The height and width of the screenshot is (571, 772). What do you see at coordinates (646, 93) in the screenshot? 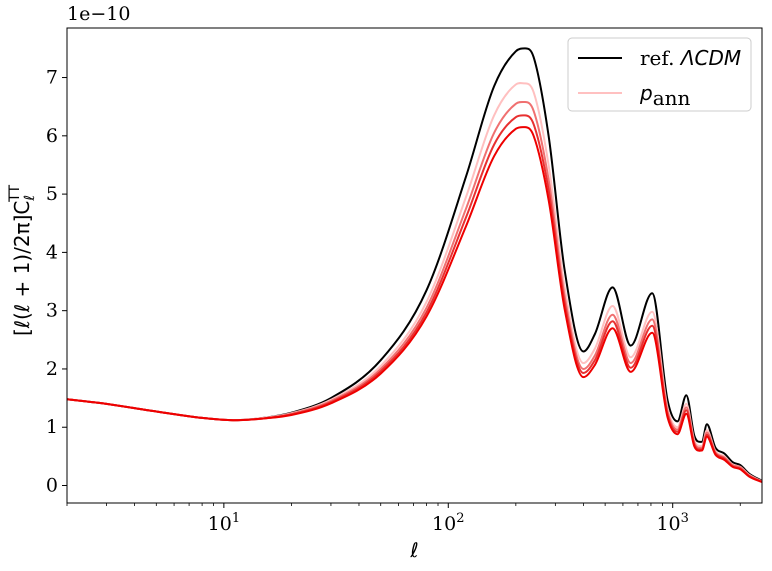
I see `legend-label-pann-math: p` at bounding box center [646, 93].